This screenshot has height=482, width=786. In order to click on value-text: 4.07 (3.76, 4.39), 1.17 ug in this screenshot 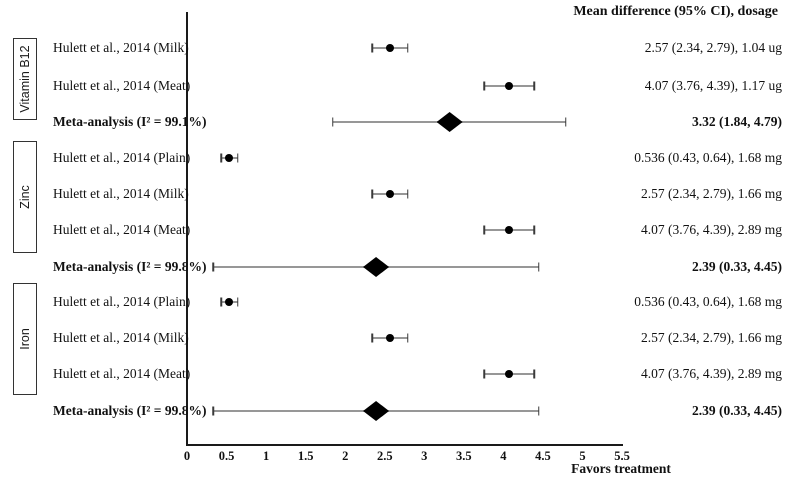, I will do `click(713, 85)`.